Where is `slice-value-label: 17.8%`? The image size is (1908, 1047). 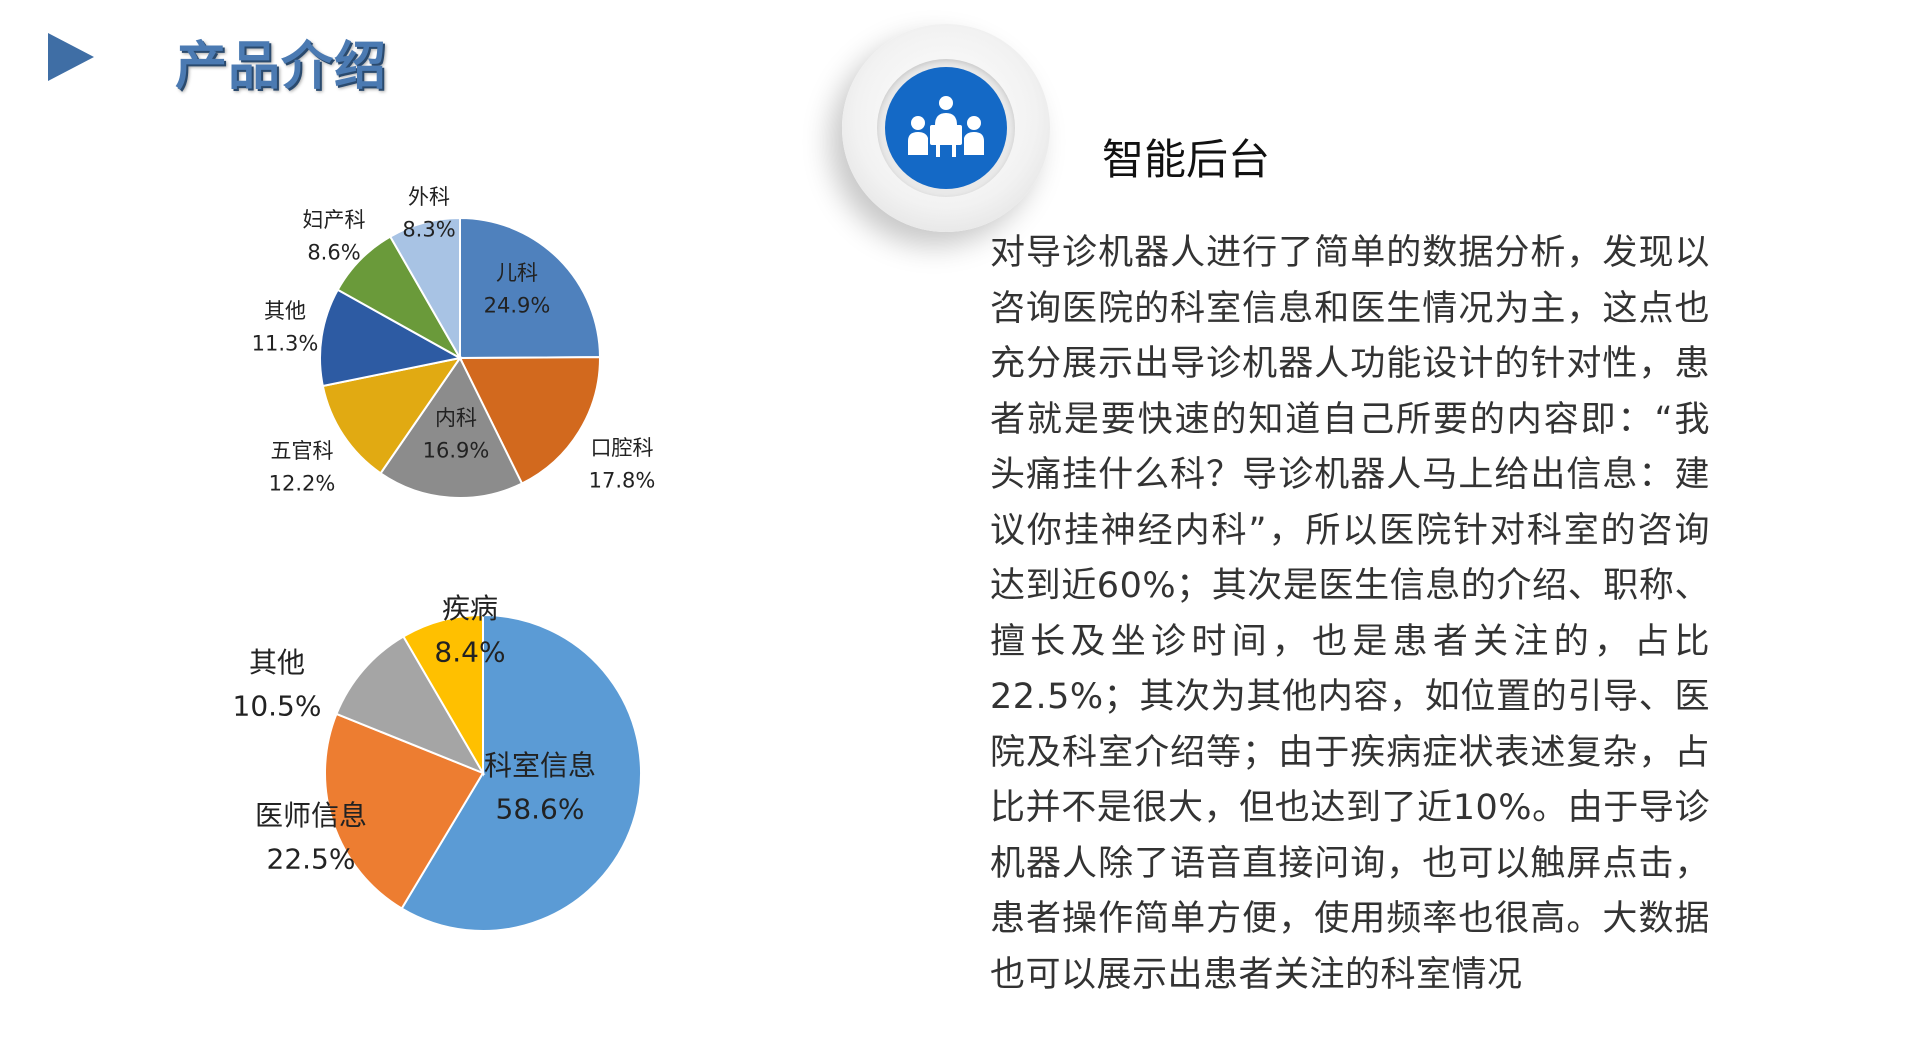
slice-value-label: 17.8% is located at coordinates (622, 481).